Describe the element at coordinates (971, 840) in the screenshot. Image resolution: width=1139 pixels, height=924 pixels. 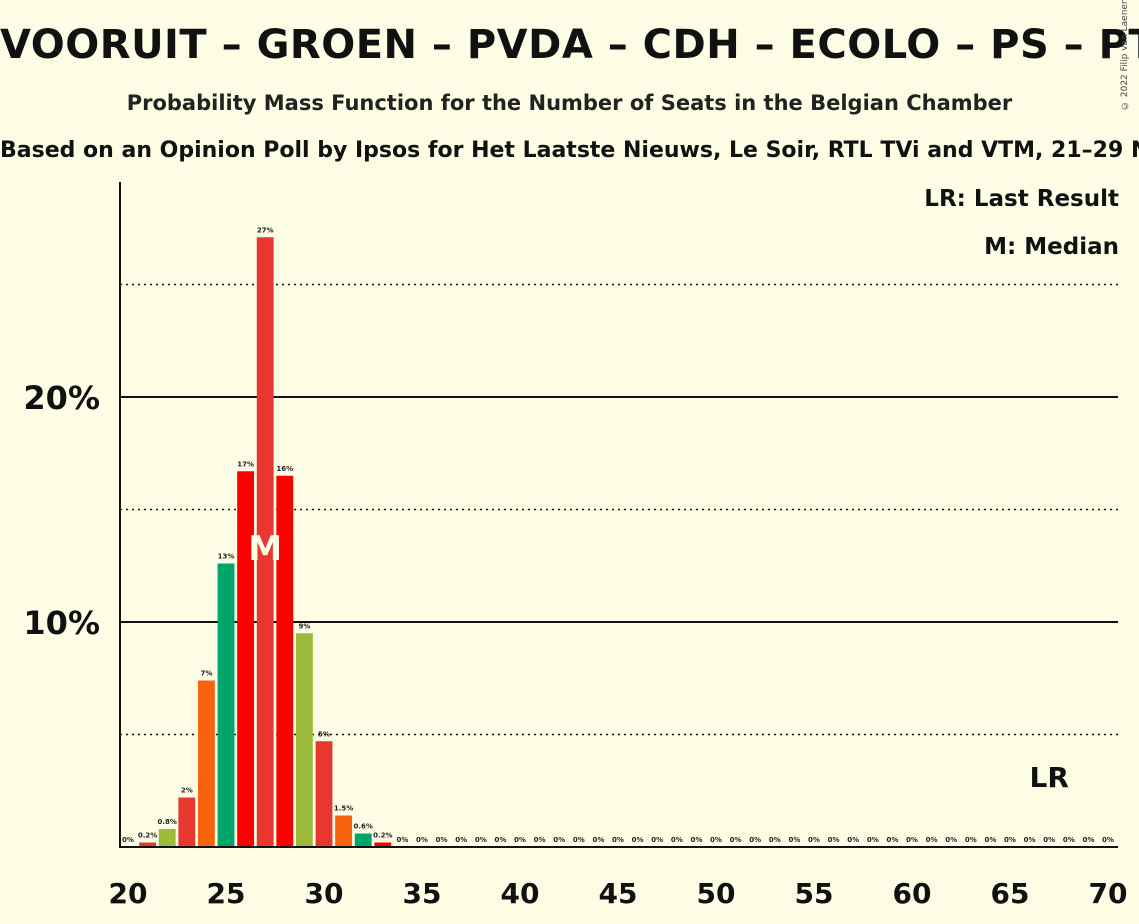
I see `bar-label-63: 0%` at that location.